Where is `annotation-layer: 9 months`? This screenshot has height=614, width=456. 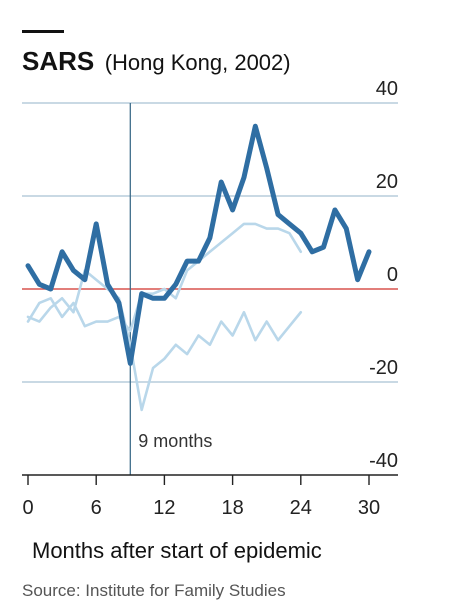
annotation-layer: 9 months is located at coordinates (170, 289).